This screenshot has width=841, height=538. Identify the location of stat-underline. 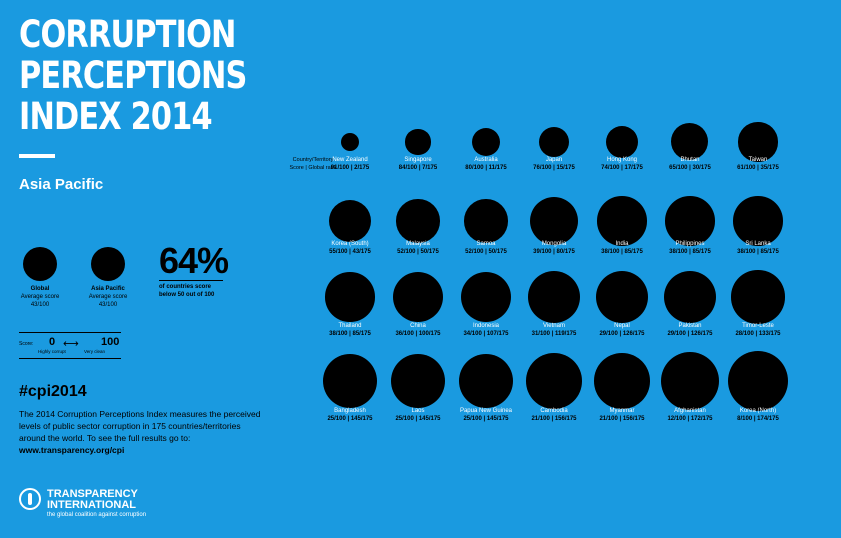
(191, 280).